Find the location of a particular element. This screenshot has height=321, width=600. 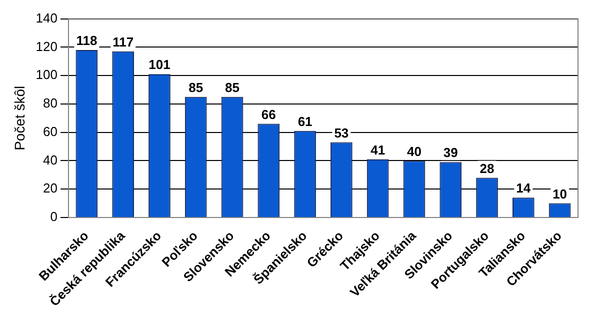

y-tick-label: 80 is located at coordinates (50, 103).